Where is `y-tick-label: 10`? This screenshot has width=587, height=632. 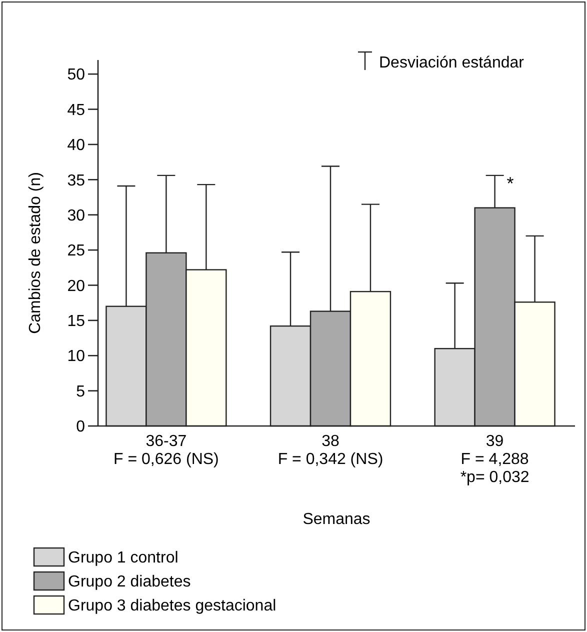
y-tick-label: 10 is located at coordinates (76, 357).